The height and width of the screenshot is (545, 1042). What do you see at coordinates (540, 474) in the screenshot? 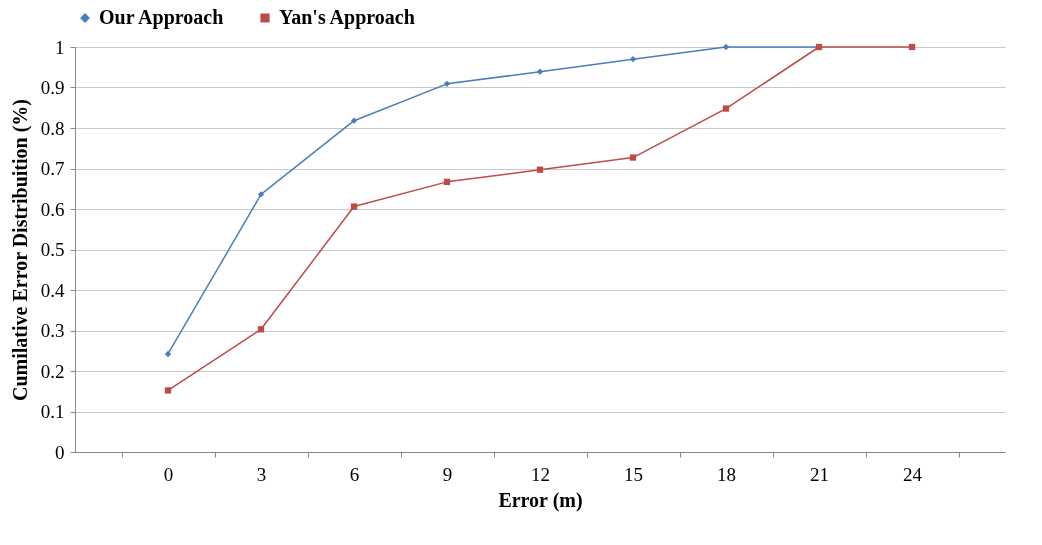
I see `x-tick-label: 12` at bounding box center [540, 474].